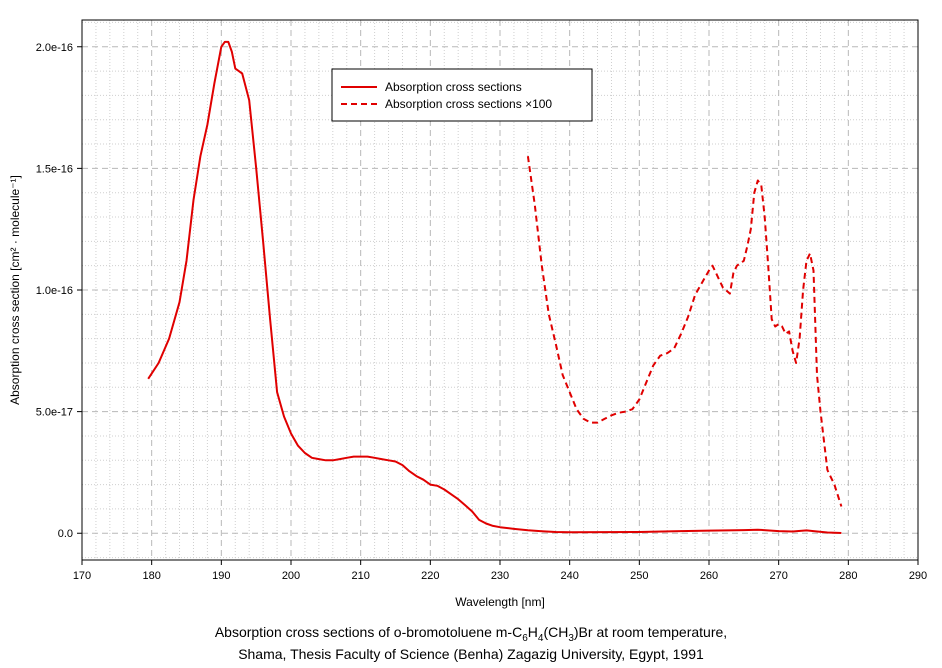 The width and height of the screenshot is (942, 668). Describe the element at coordinates (500, 602) in the screenshot. I see `x-axis-label: Wavelength [nm]` at that location.